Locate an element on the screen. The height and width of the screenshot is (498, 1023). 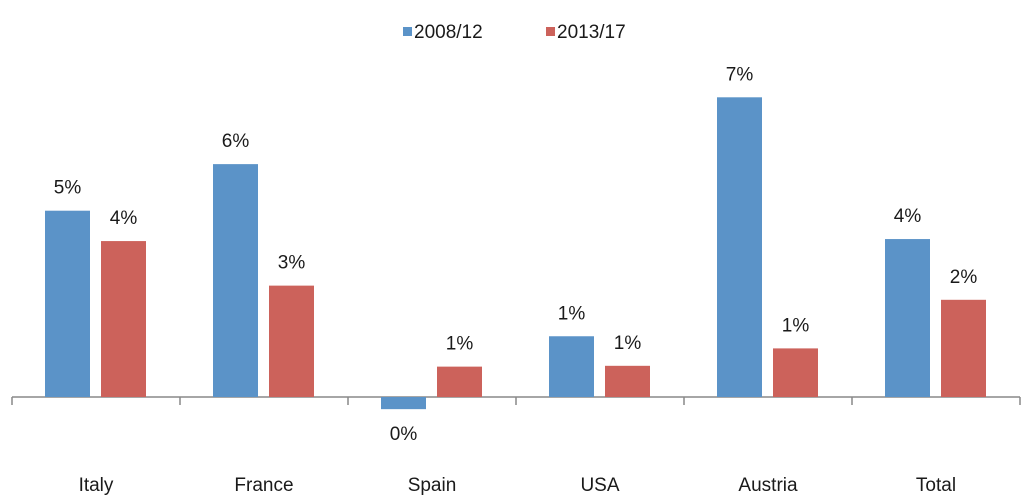
x-tick-label: USA is located at coordinates (599, 485).